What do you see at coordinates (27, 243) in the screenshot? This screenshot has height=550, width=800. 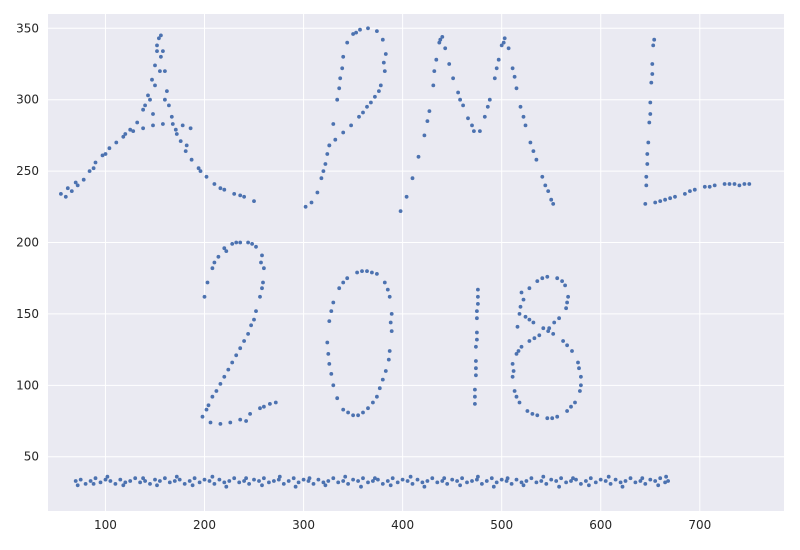 I see `y-tick-label: 200` at bounding box center [27, 243].